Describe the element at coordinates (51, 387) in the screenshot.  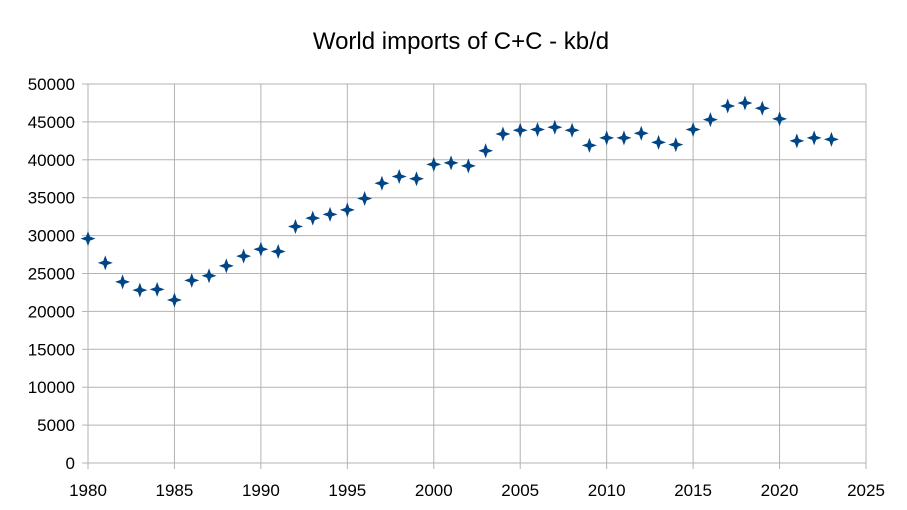
I see `y-tick-label: 10000` at that location.